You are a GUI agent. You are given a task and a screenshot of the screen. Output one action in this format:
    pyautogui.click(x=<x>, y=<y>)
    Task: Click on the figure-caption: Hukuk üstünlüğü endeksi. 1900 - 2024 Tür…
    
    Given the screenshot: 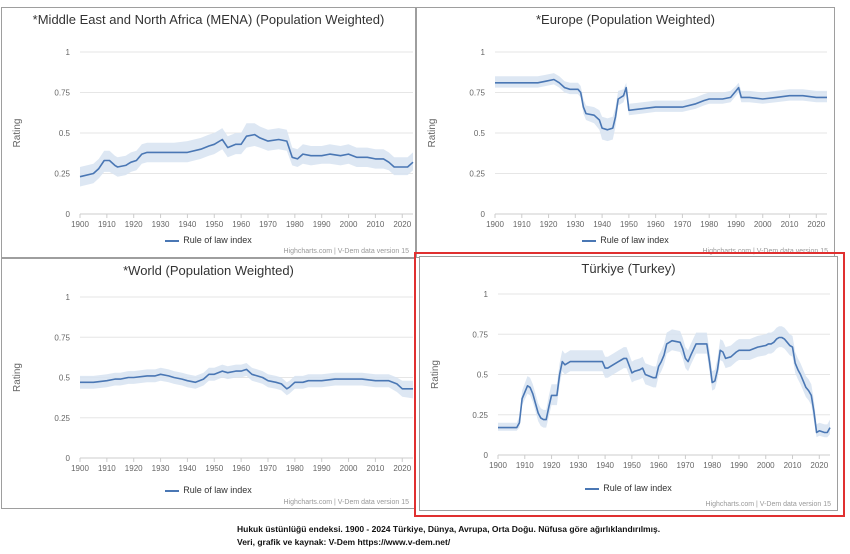 What is the action you would take?
    pyautogui.click(x=448, y=536)
    